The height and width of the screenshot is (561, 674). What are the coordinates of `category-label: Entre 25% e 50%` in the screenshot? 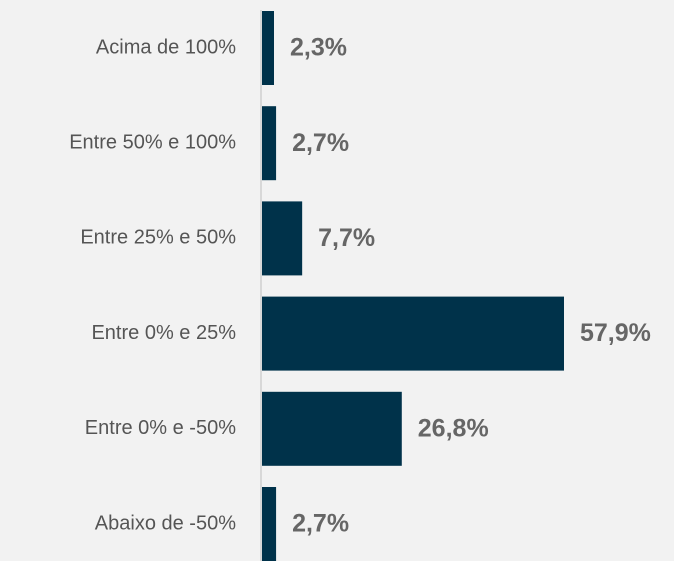 It's located at (158, 238).